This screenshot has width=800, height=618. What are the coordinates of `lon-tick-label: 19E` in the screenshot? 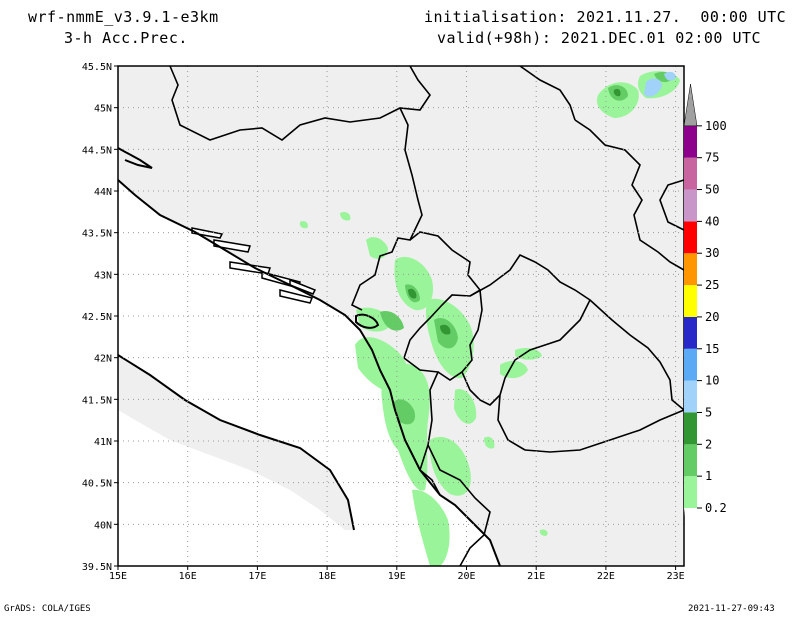 It's located at (397, 576).